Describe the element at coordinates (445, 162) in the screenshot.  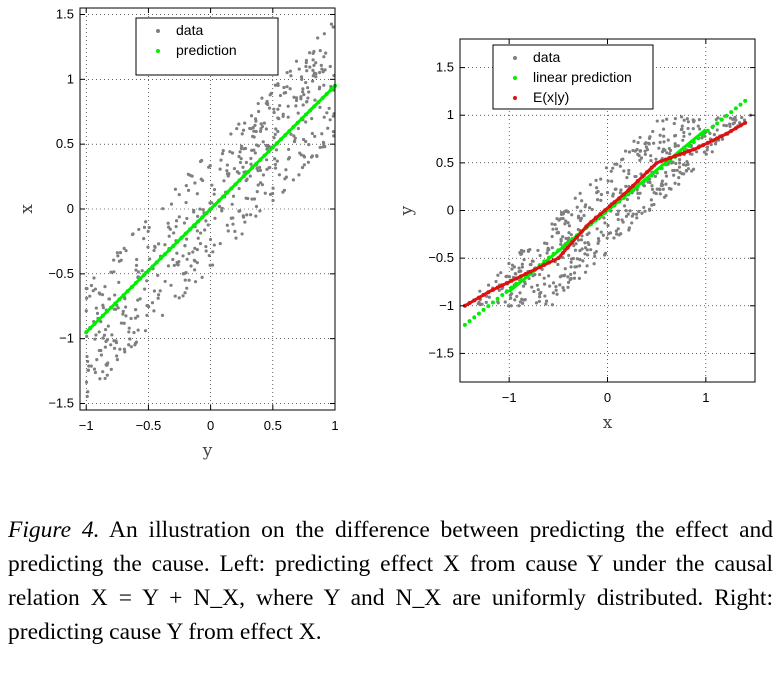
I see `y-tick-label: 0.5` at that location.